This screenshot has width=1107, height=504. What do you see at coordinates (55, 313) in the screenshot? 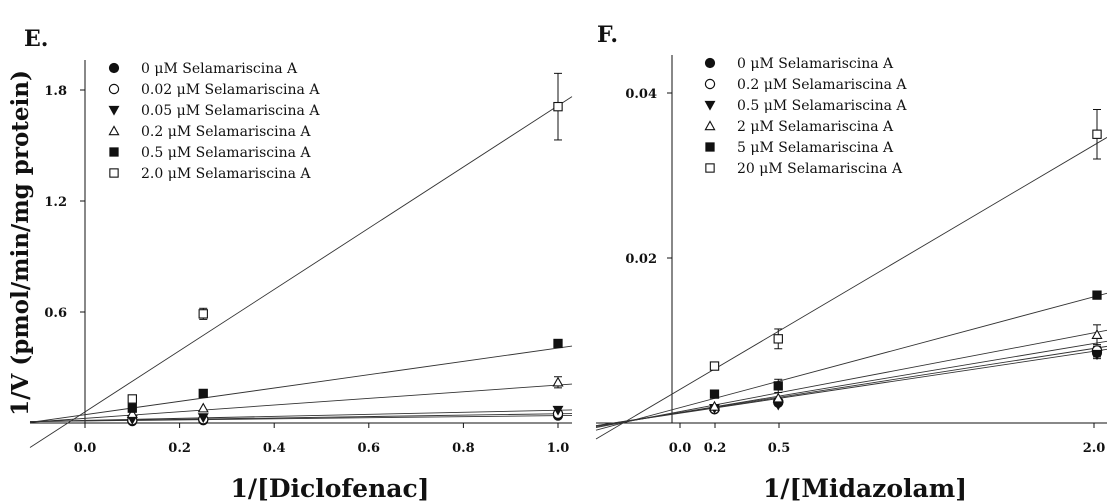
I see `panel-e-y-tick-label: 0.6` at bounding box center [55, 313].